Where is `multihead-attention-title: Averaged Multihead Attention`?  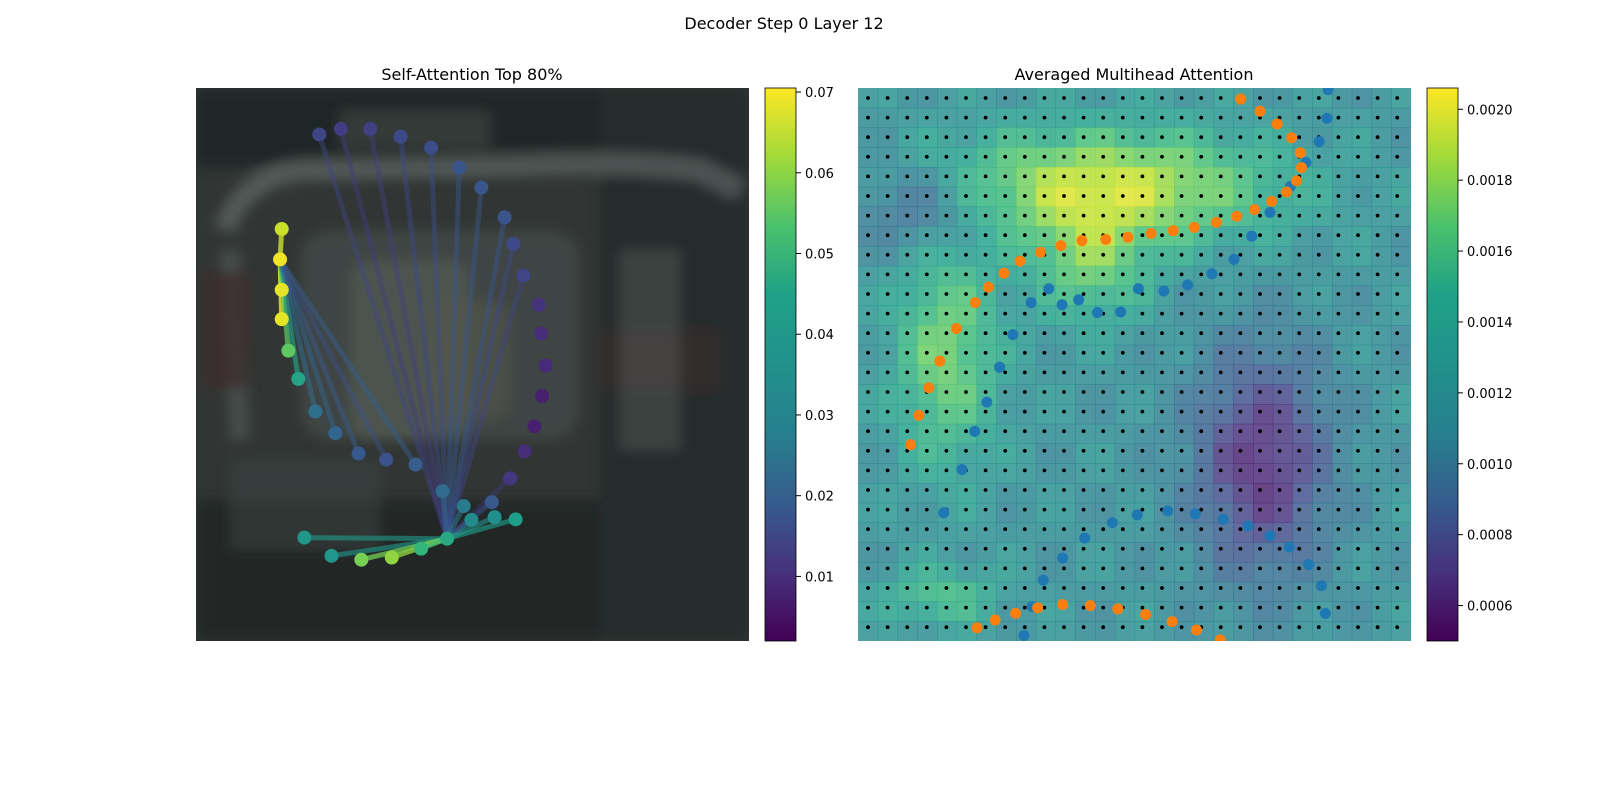 multihead-attention-title: Averaged Multihead Attention is located at coordinates (1134, 74).